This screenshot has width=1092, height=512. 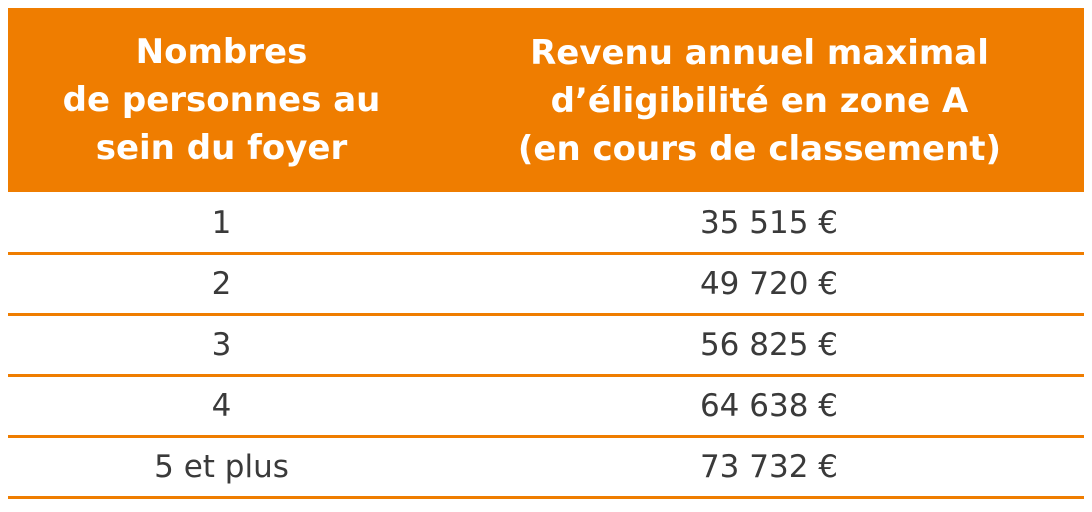 What do you see at coordinates (768, 284) in the screenshot?
I see `income-cell: 49 720 €` at bounding box center [768, 284].